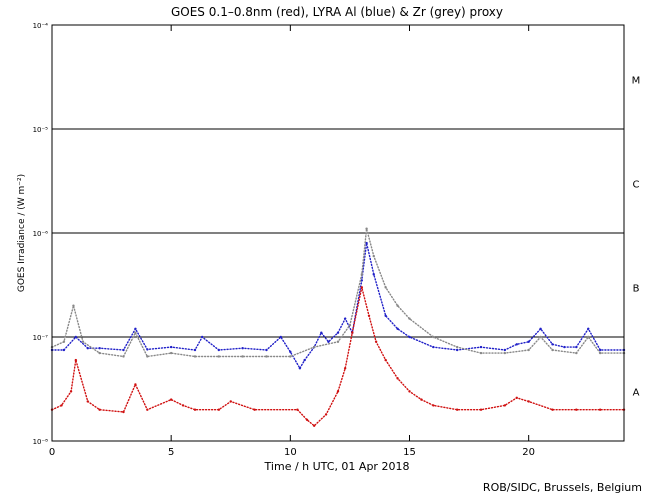 The height and width of the screenshot is (500, 650). I want to click on x-axis-label: Time / h UTC, 01 Apr 2018, so click(337, 466).